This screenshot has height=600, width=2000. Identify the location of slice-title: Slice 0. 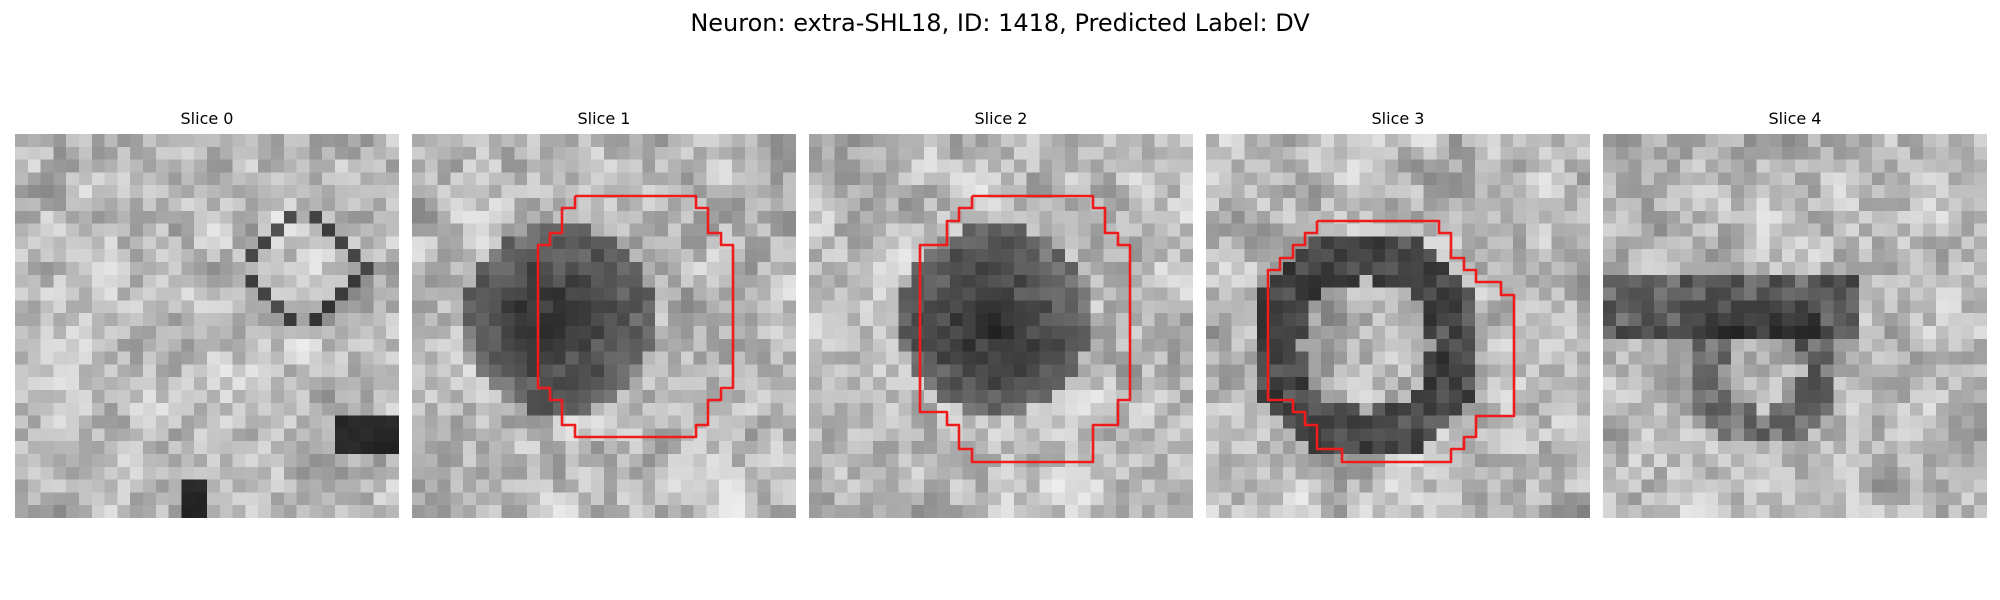
(207, 118).